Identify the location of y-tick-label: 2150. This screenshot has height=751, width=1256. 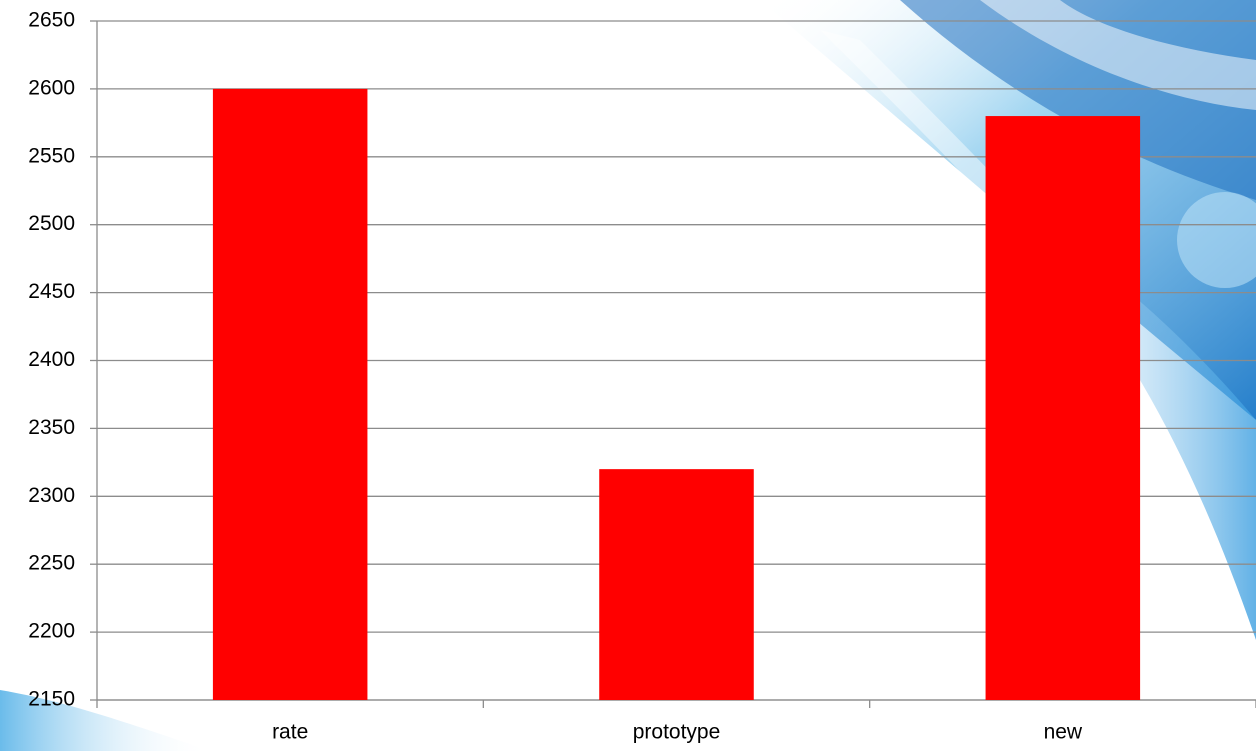
(51, 699).